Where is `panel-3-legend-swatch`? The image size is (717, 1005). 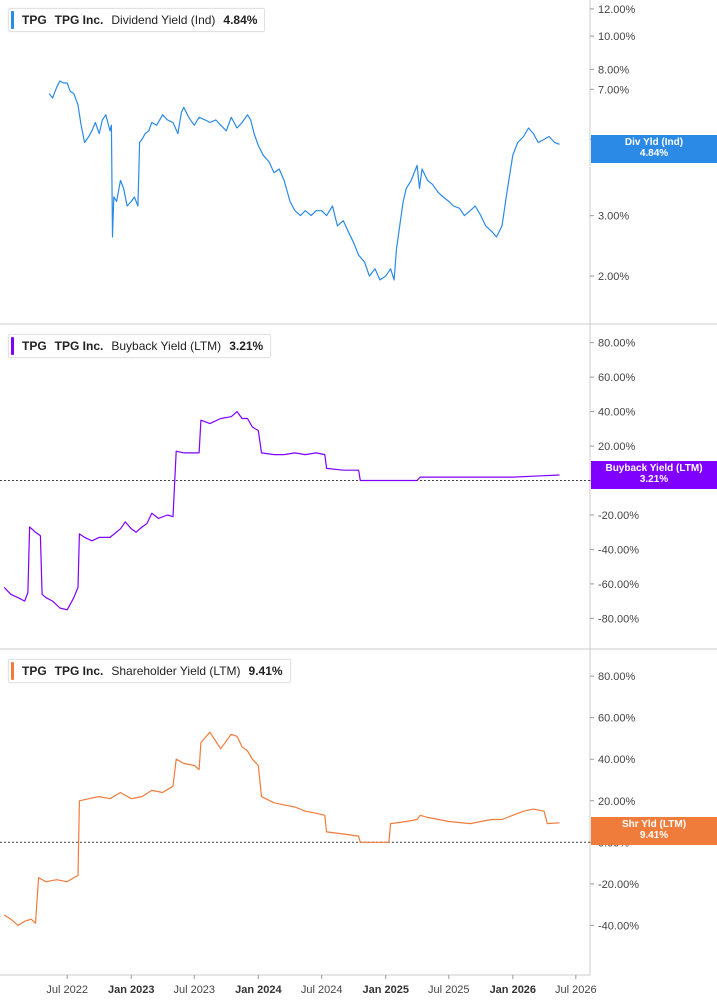
panel-3-legend-swatch is located at coordinates (12, 671).